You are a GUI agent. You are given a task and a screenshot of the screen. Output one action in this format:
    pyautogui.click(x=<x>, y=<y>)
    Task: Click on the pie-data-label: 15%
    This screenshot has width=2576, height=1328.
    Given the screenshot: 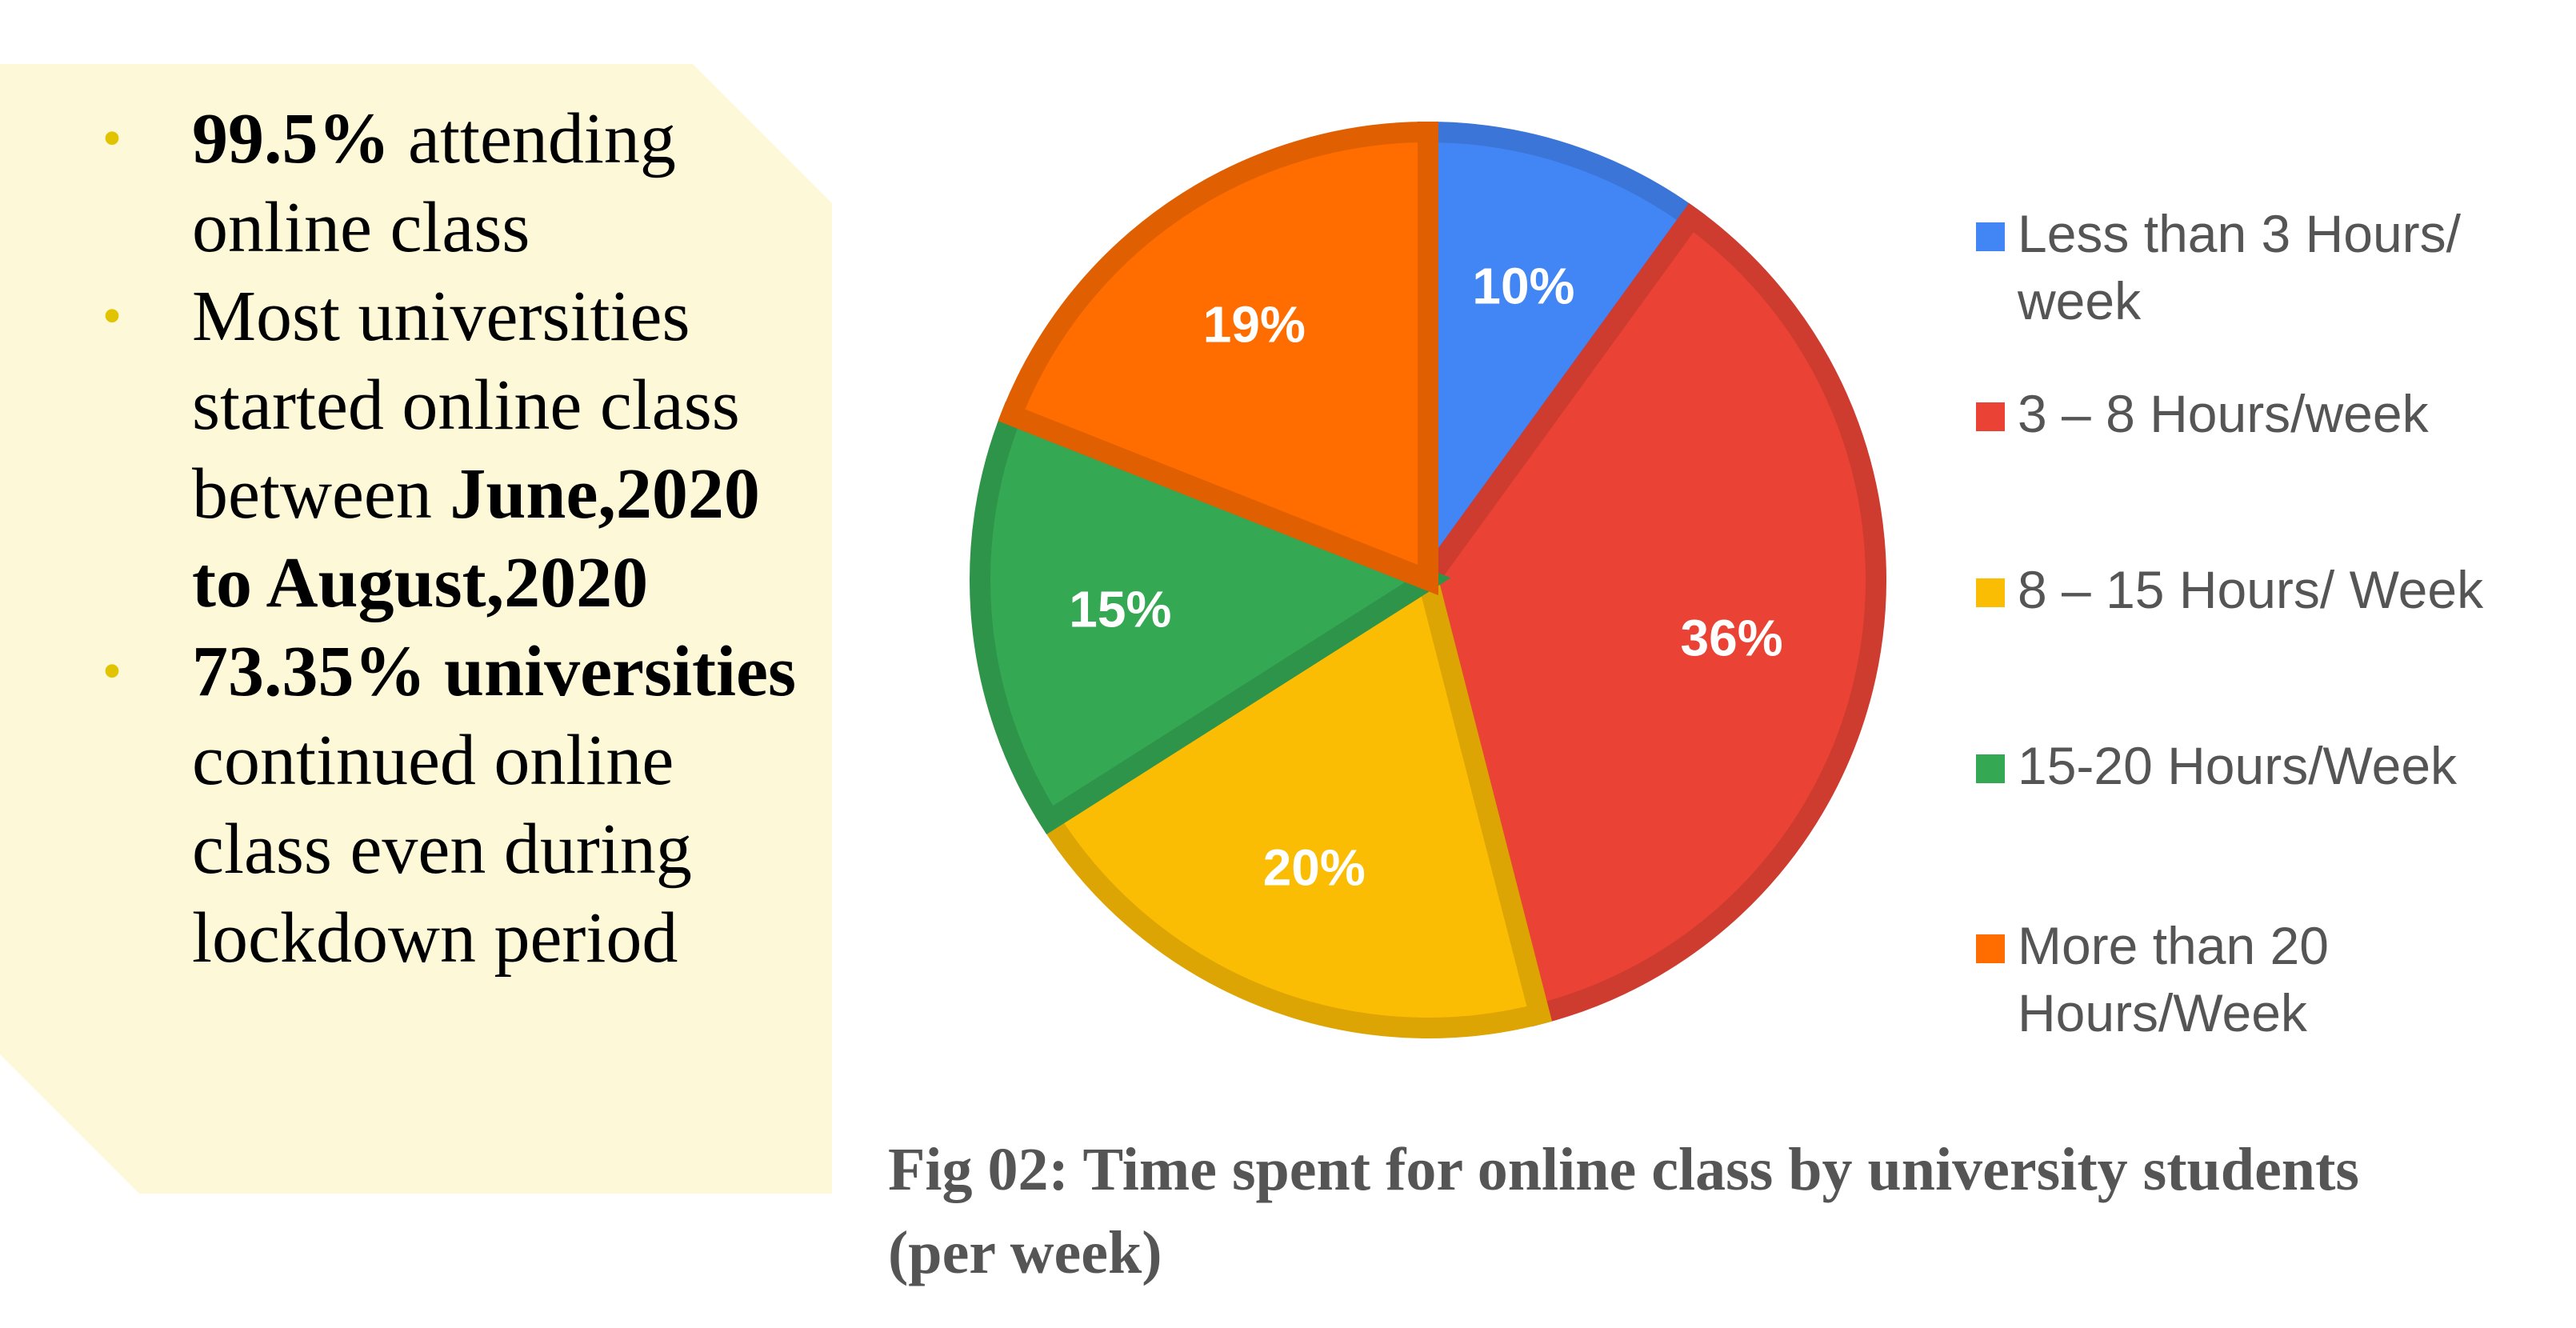 What is the action you would take?
    pyautogui.click(x=1120, y=609)
    